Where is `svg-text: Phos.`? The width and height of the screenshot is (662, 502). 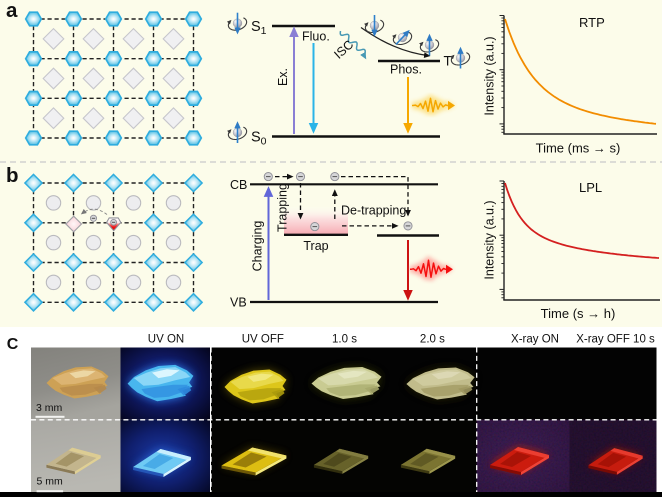
svg-text: Phos. is located at coordinates (406, 70).